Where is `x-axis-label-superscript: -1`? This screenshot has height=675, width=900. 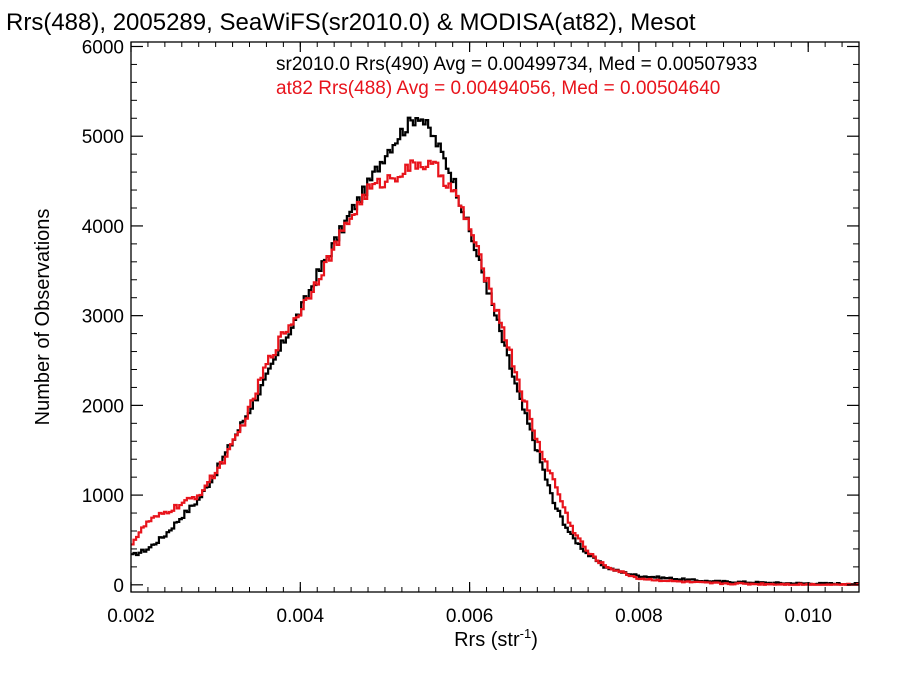 x-axis-label-superscript: -1 is located at coordinates (526, 633).